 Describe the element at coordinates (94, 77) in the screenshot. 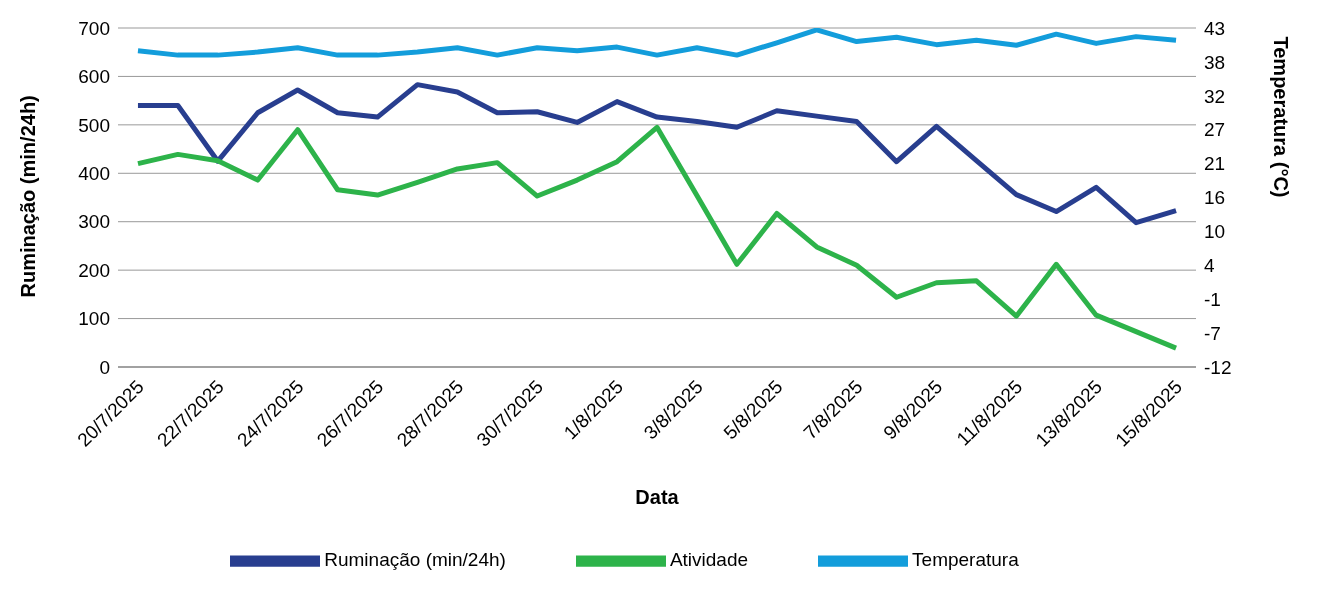

I see `y-tick-label: 600` at that location.